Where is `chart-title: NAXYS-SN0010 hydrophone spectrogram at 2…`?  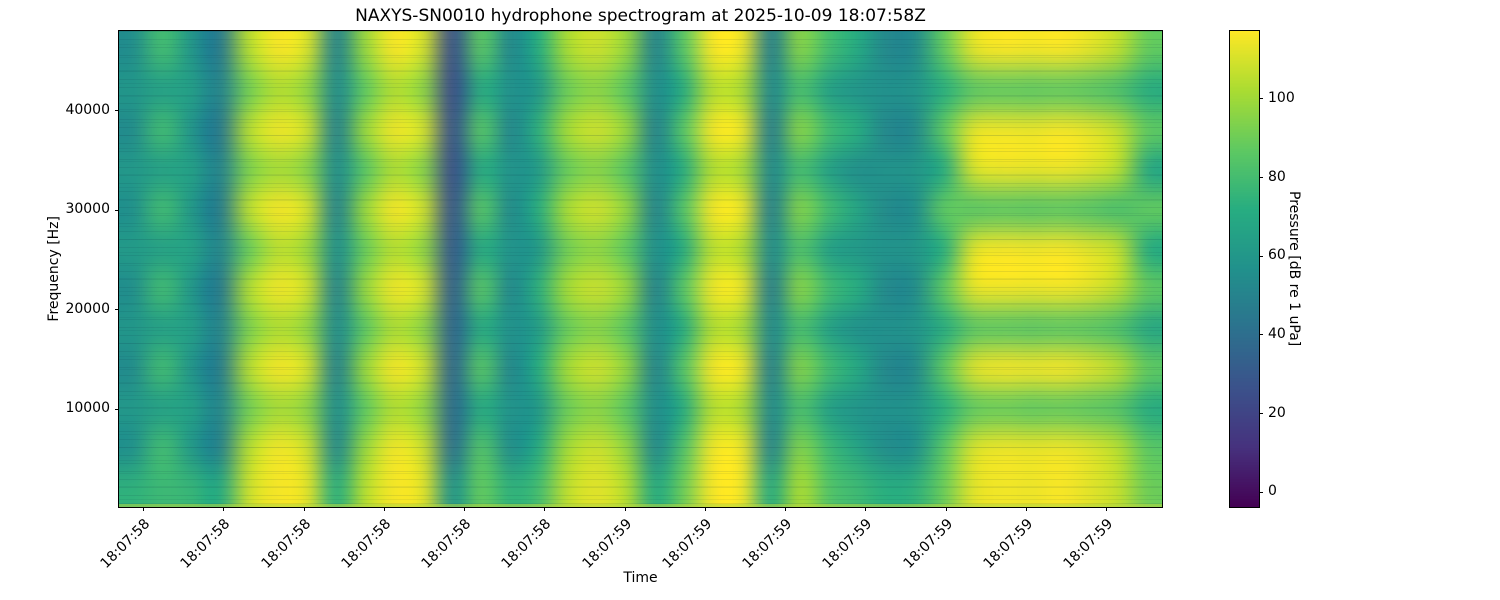
chart-title: NAXYS-SN0010 hydrophone spectrogram at 2… is located at coordinates (640, 16).